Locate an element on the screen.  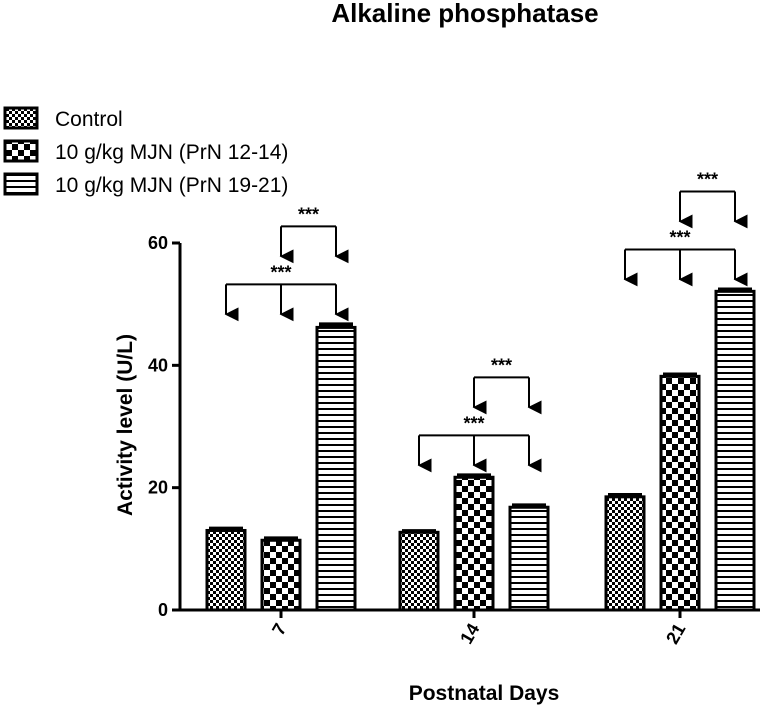
y-tick-label: 40 is located at coordinates (158, 365).